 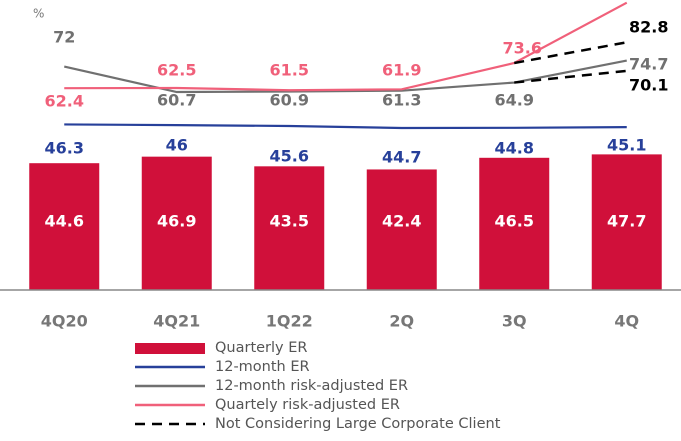 What do you see at coordinates (514, 321) in the screenshot?
I see `x-tick-label: 3Q` at bounding box center [514, 321].